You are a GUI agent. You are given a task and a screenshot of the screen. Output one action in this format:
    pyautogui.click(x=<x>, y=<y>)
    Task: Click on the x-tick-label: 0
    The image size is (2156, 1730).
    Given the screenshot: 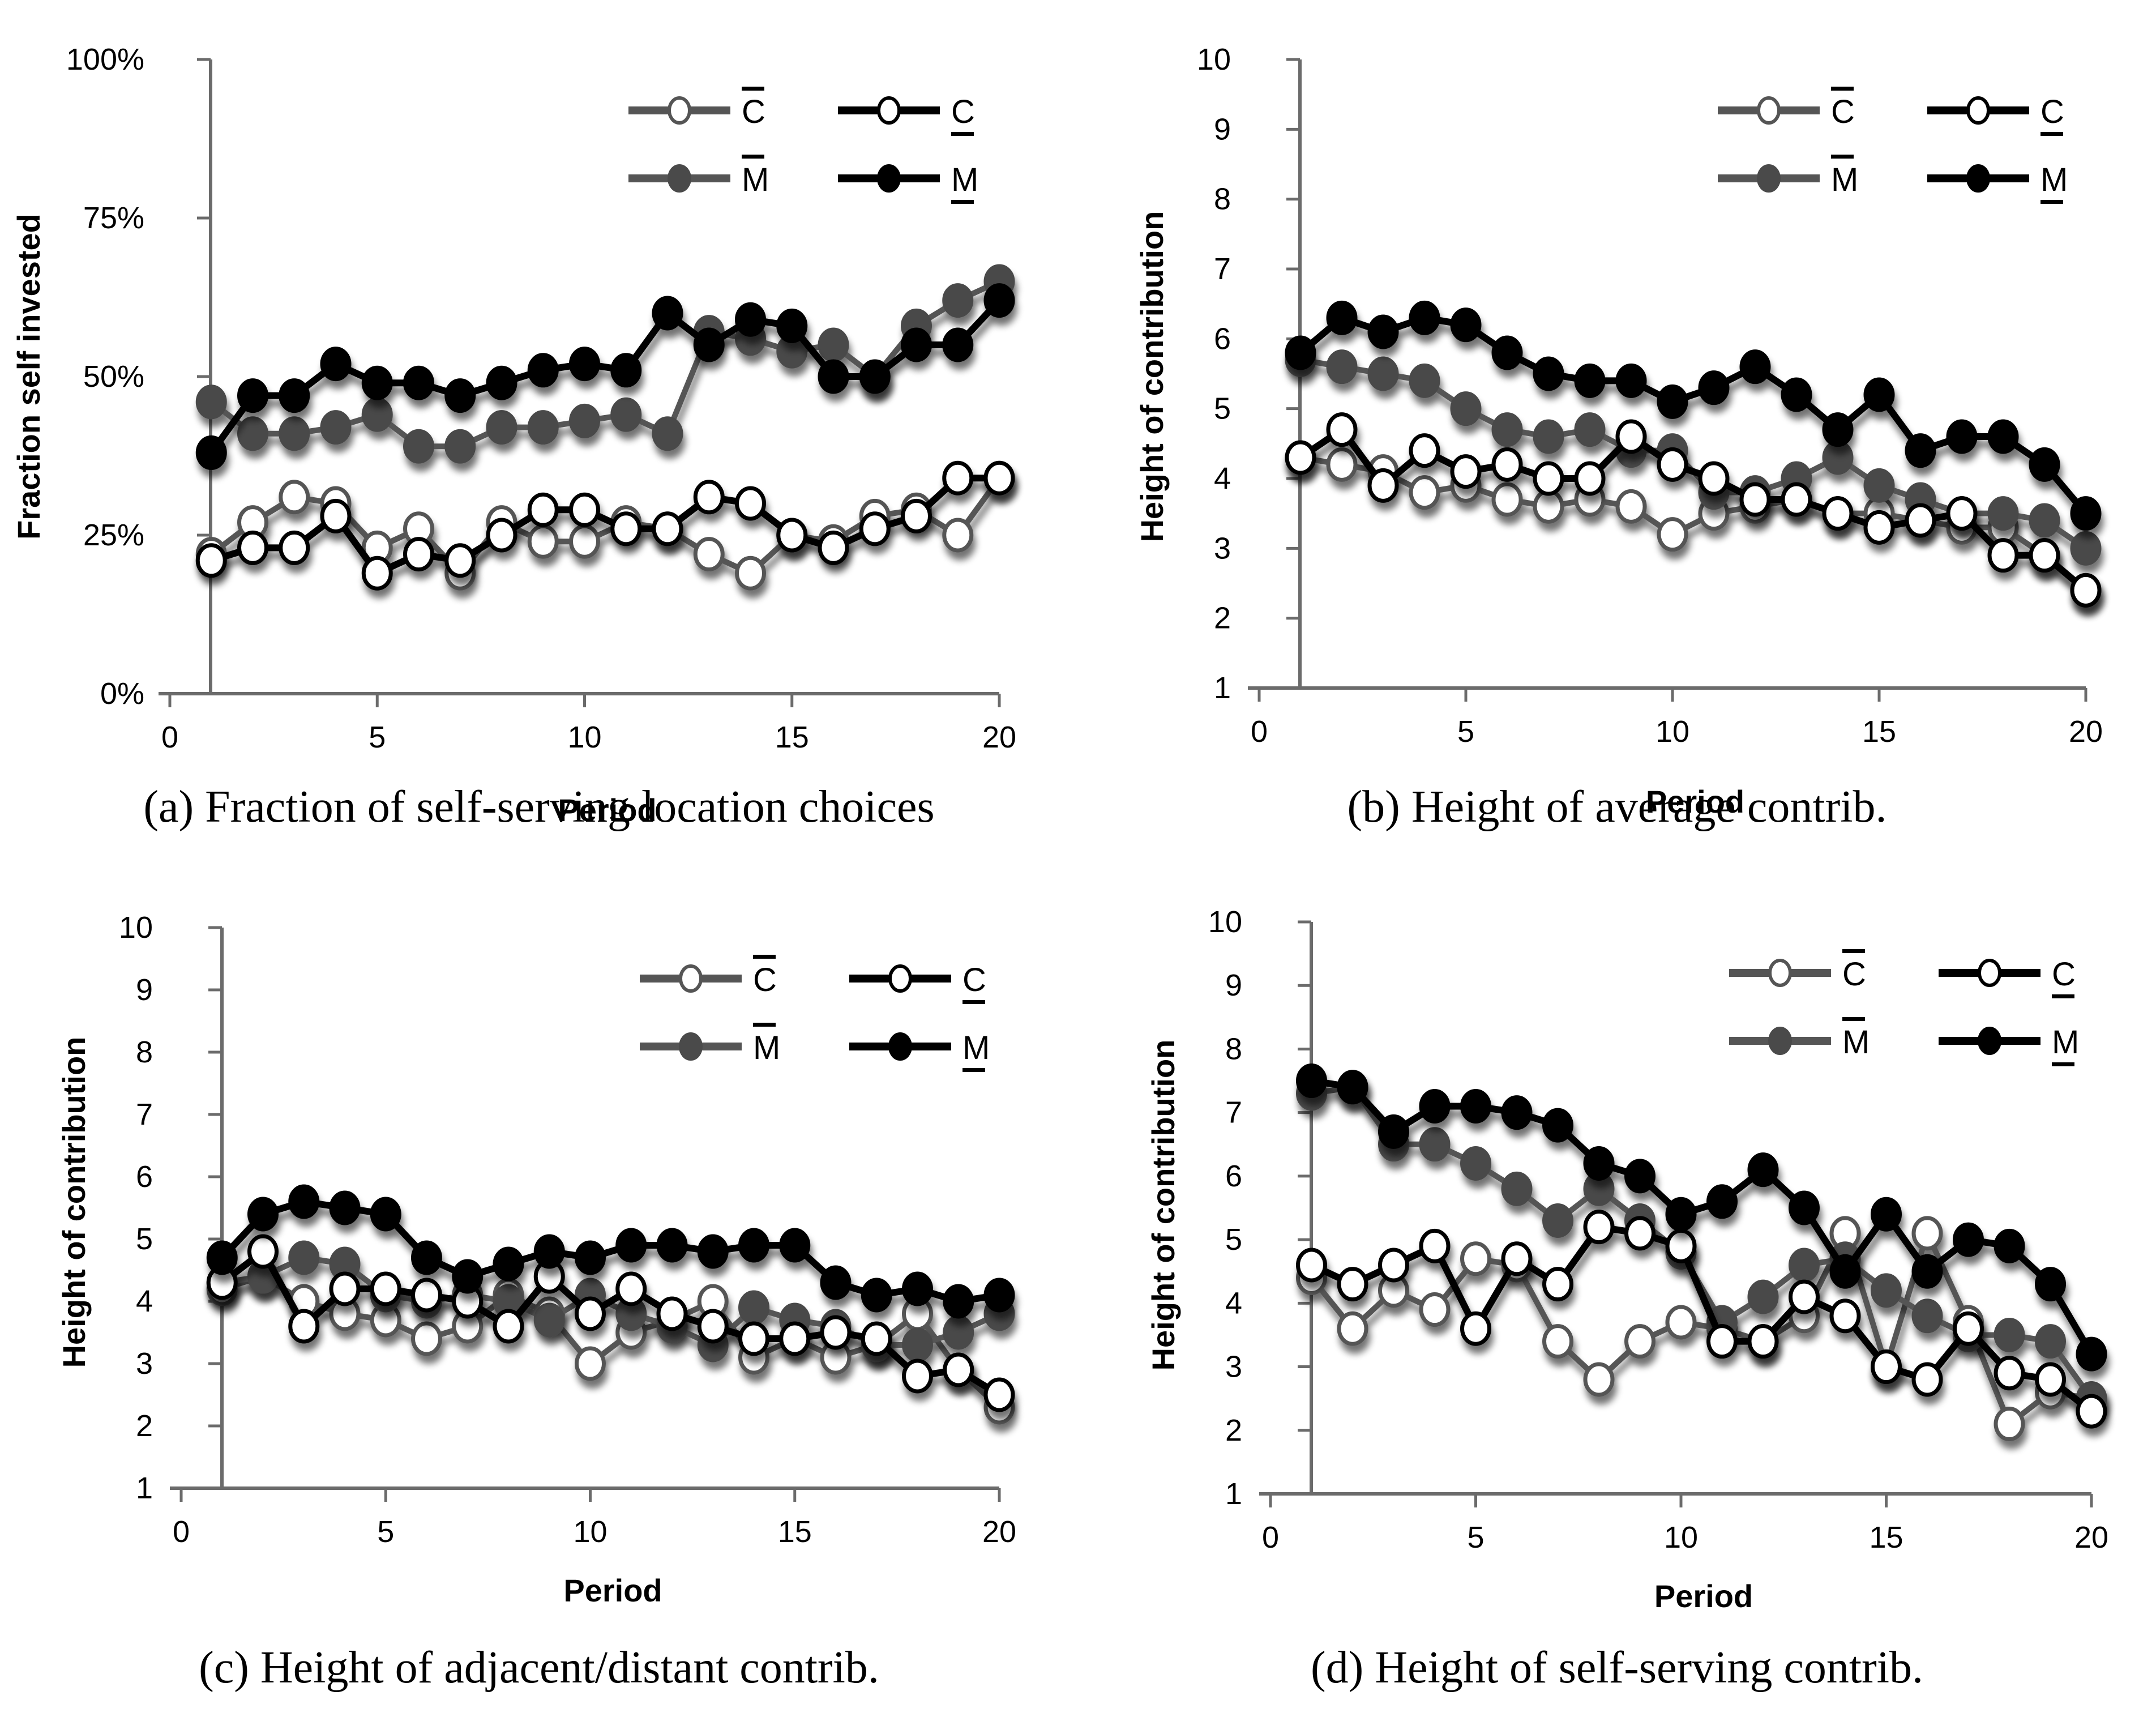 What is the action you would take?
    pyautogui.click(x=169, y=737)
    